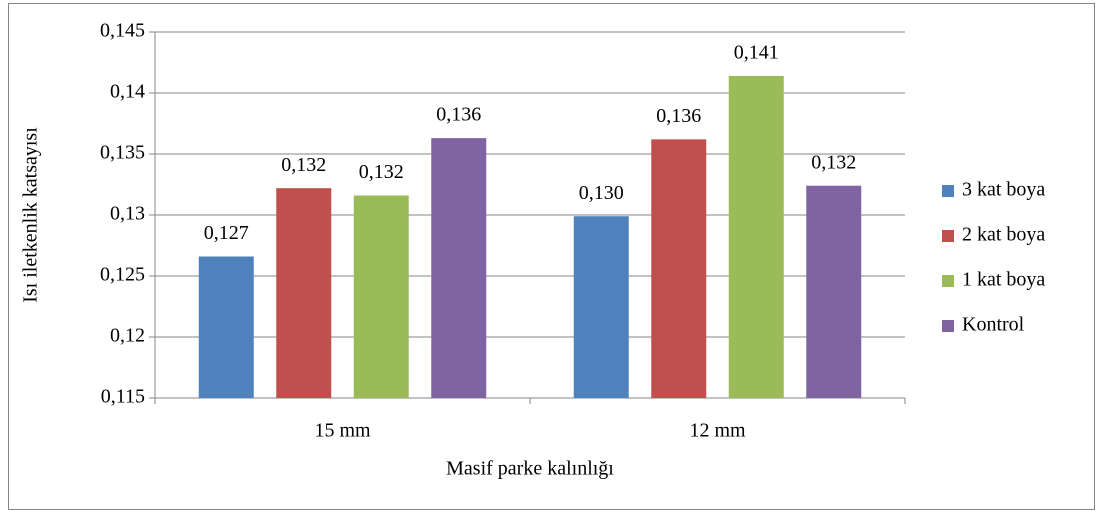 The height and width of the screenshot is (515, 1103). I want to click on y-tick-label: 0,13, so click(127, 214).